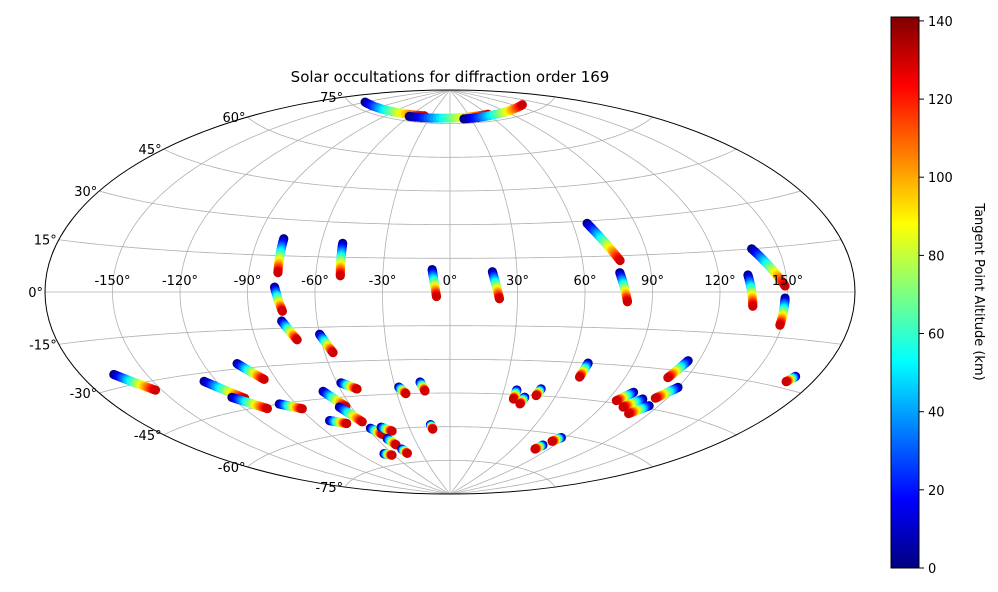  What do you see at coordinates (112, 281) in the screenshot?
I see `longitude-tick-label: -150°` at bounding box center [112, 281].